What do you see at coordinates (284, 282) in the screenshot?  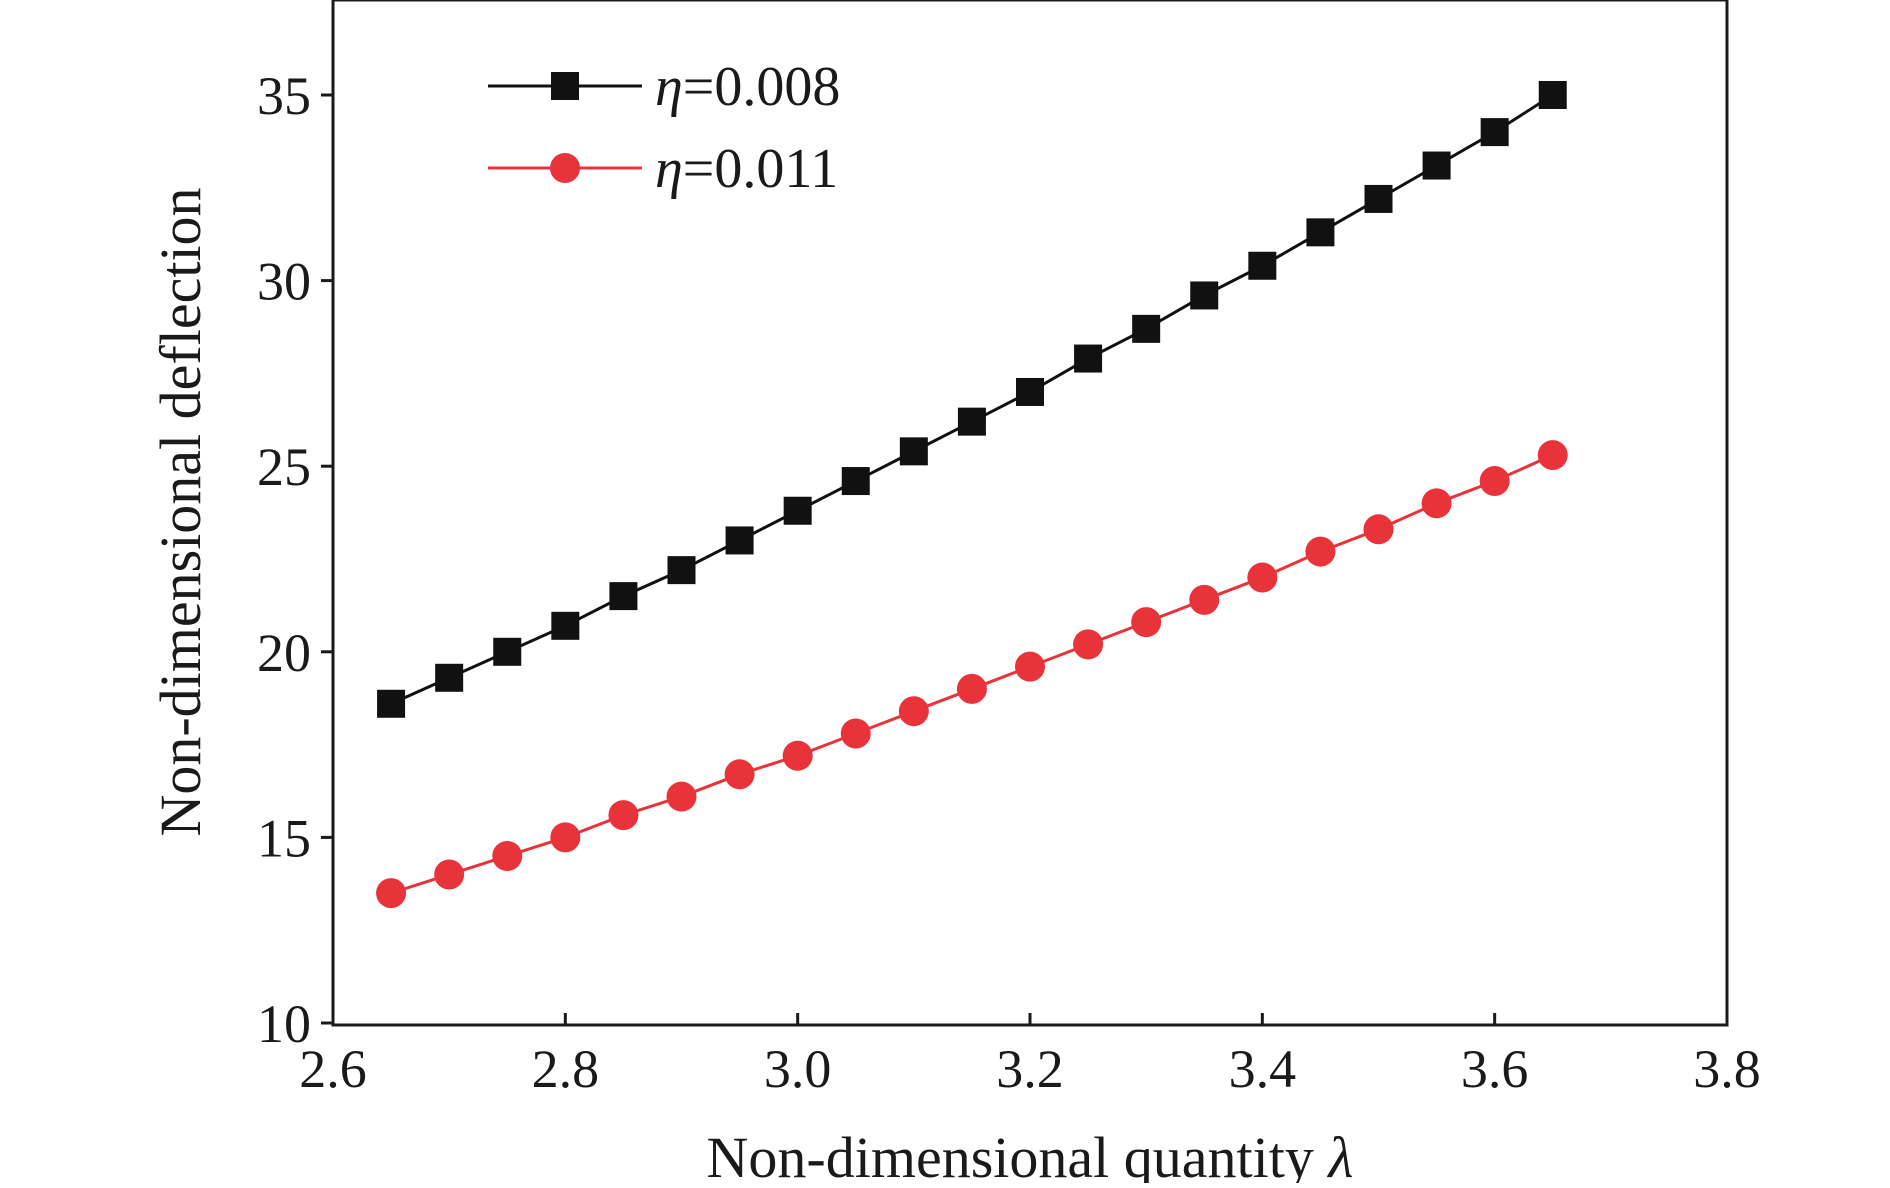 I see `y-tick-label: 30` at bounding box center [284, 282].